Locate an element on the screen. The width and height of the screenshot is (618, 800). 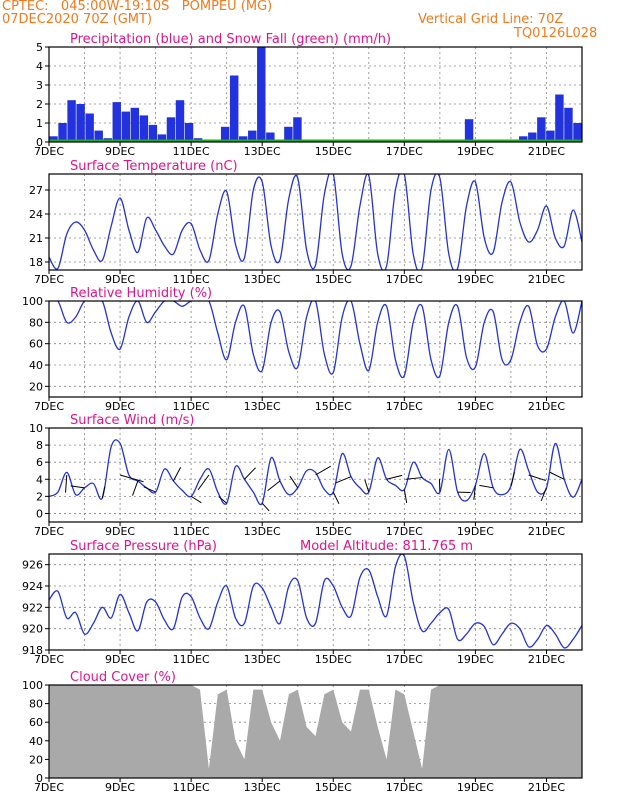
y-tick-label: 924 is located at coordinates (32, 586).